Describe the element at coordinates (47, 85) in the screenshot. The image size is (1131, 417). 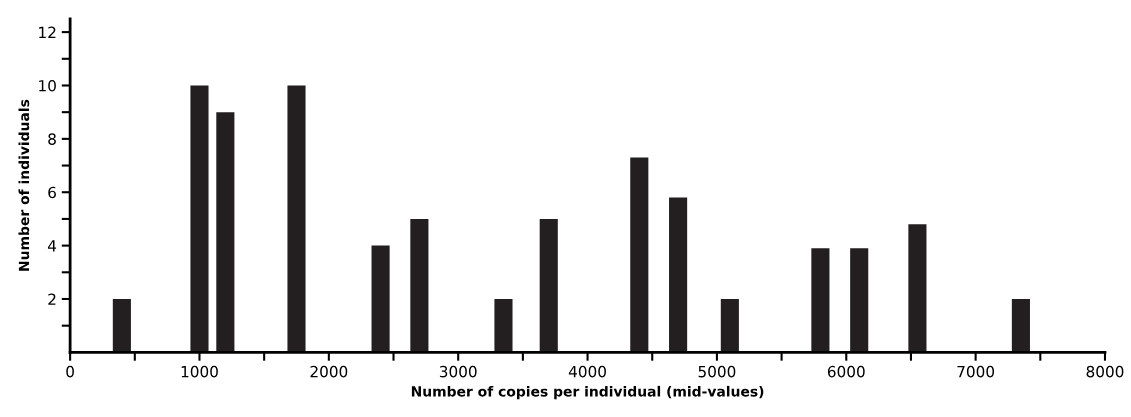
I see `y-tick-label: 10` at that location.